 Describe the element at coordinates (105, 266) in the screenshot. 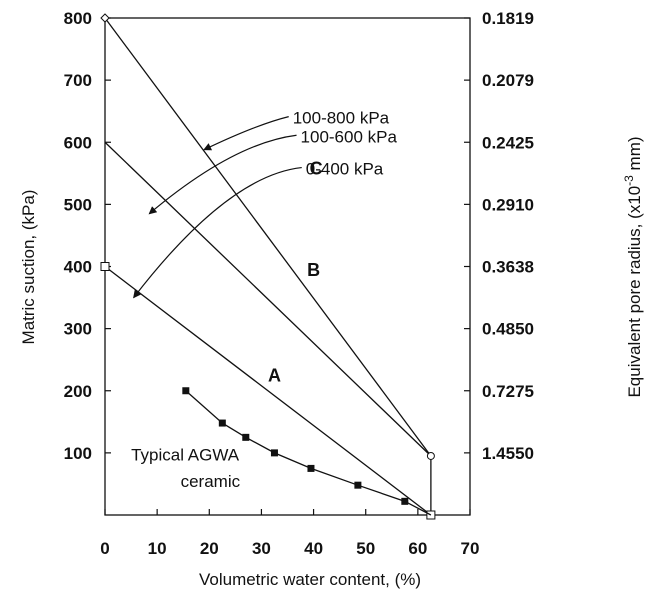

I see `open-square-marker` at that location.